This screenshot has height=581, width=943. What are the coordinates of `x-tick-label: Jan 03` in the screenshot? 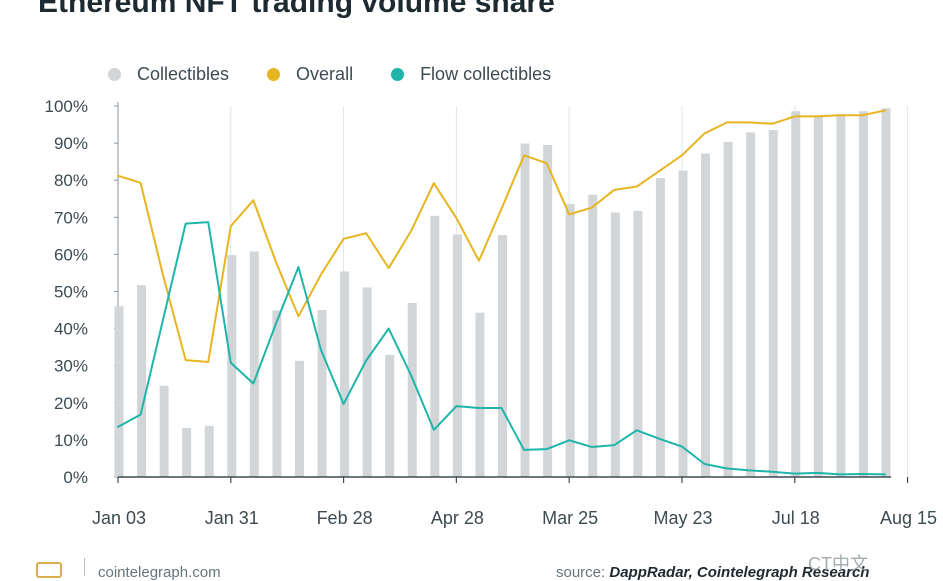 It's located at (119, 518).